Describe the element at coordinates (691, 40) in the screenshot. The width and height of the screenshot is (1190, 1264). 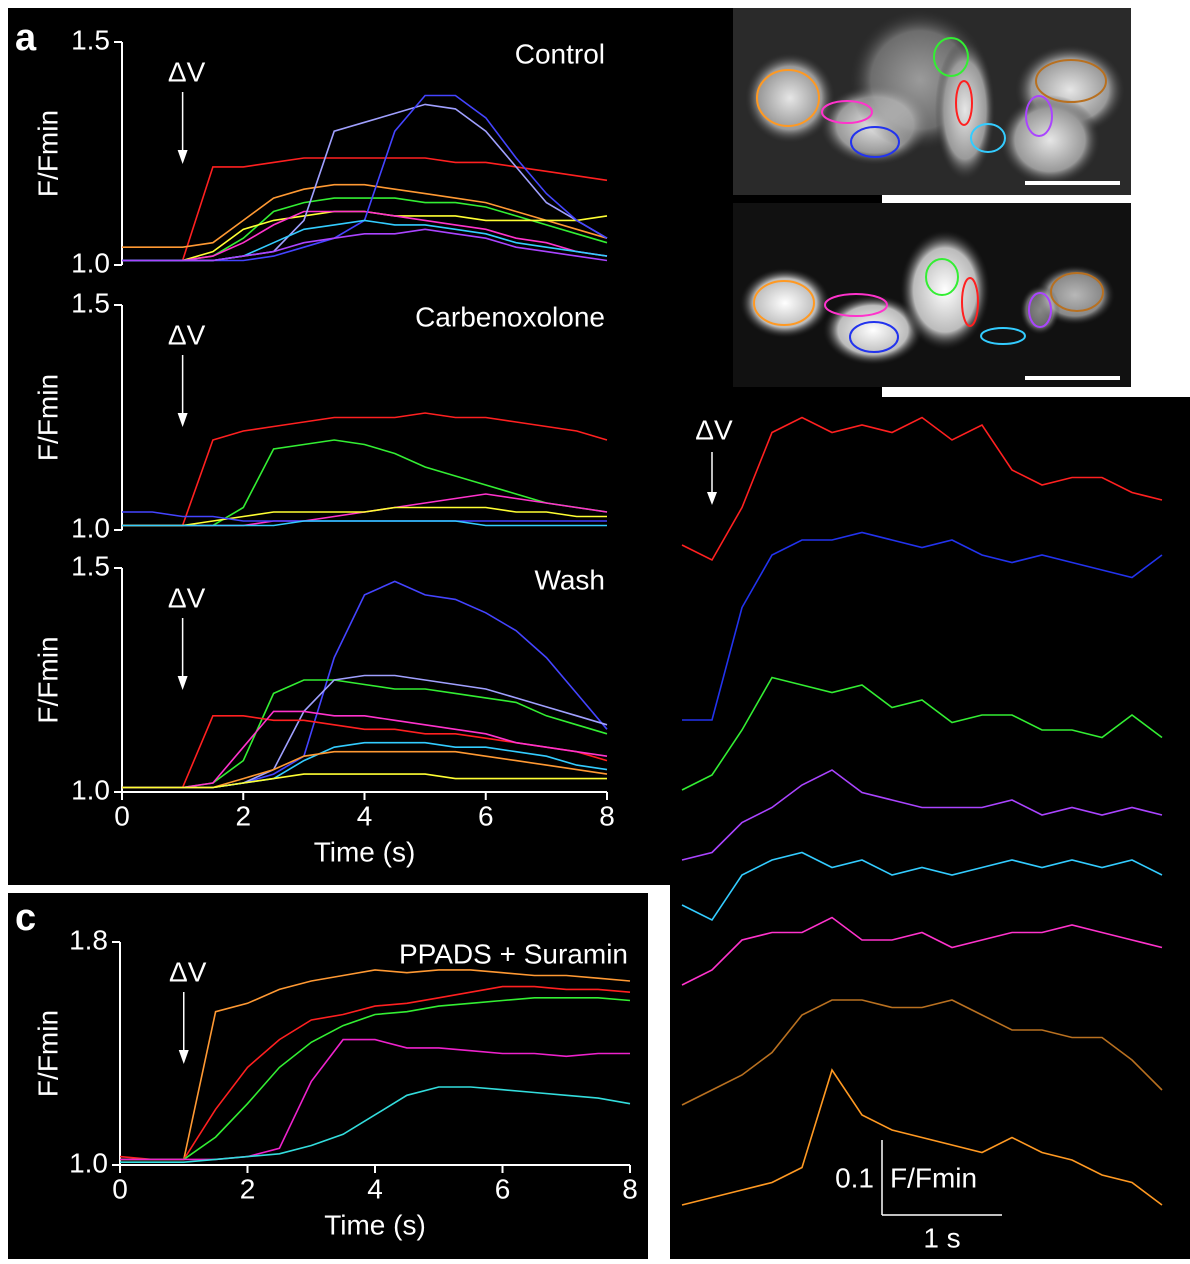
I see `panel-label: b` at that location.